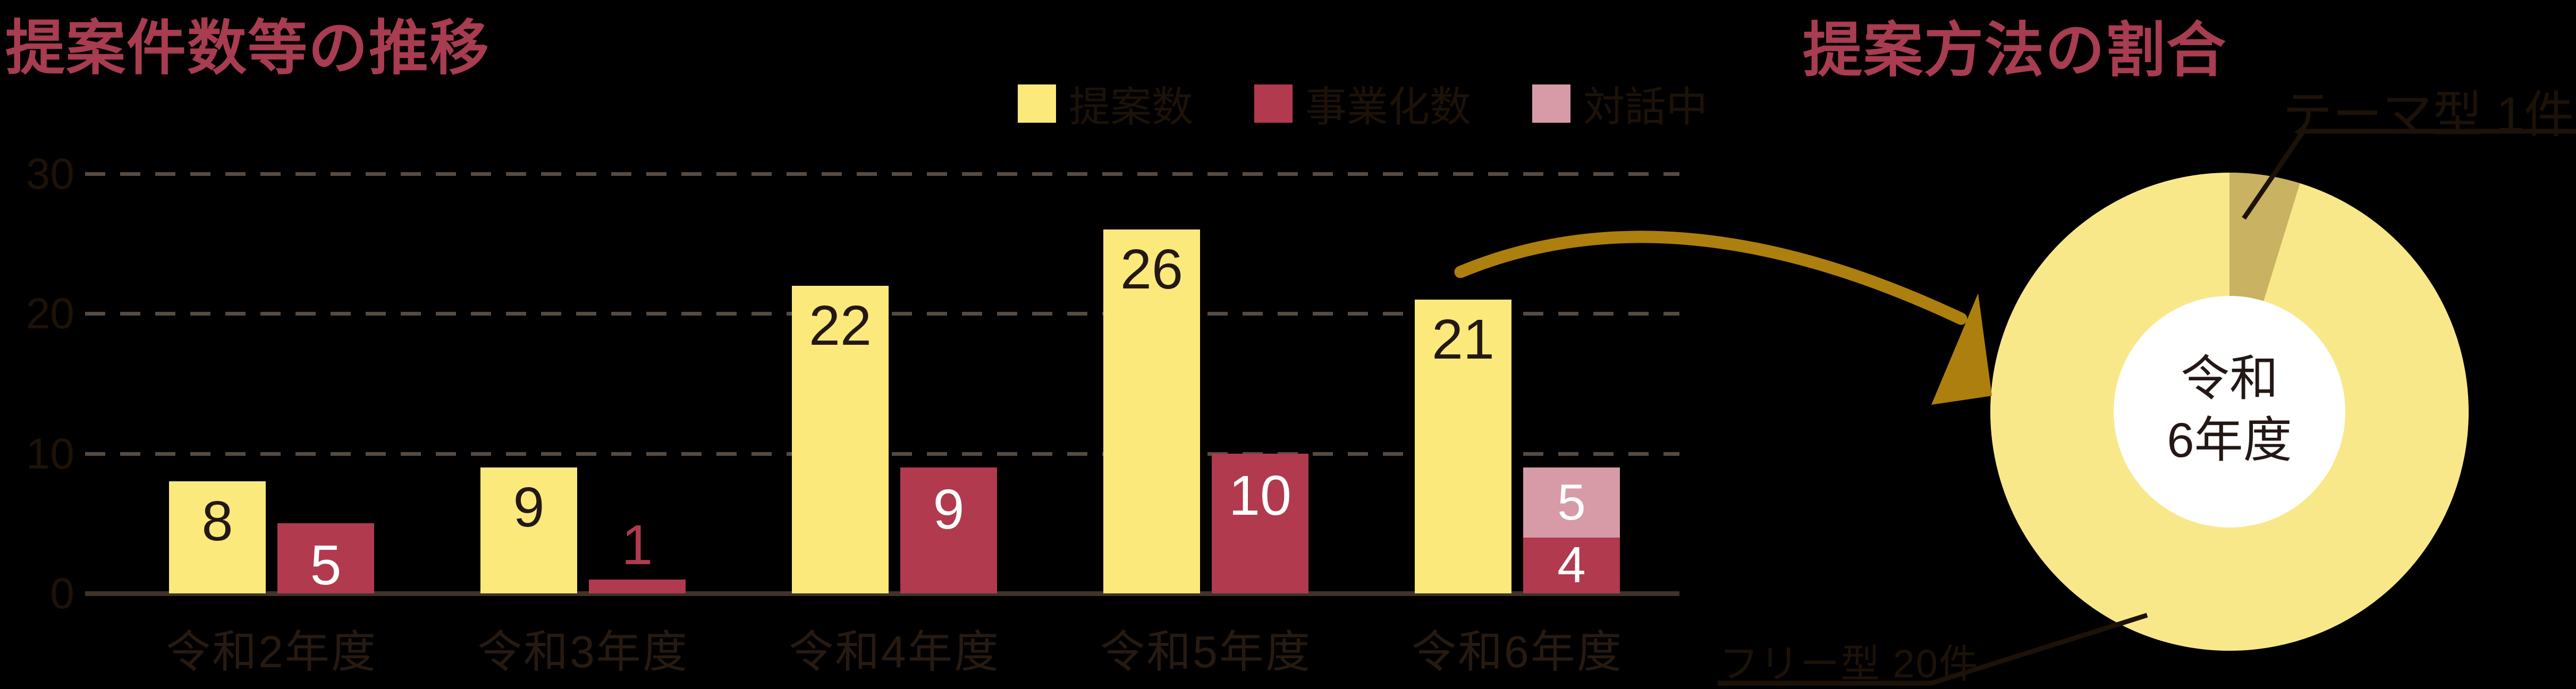  I want to click on y-axis-tick-10: 10, so click(50, 453).